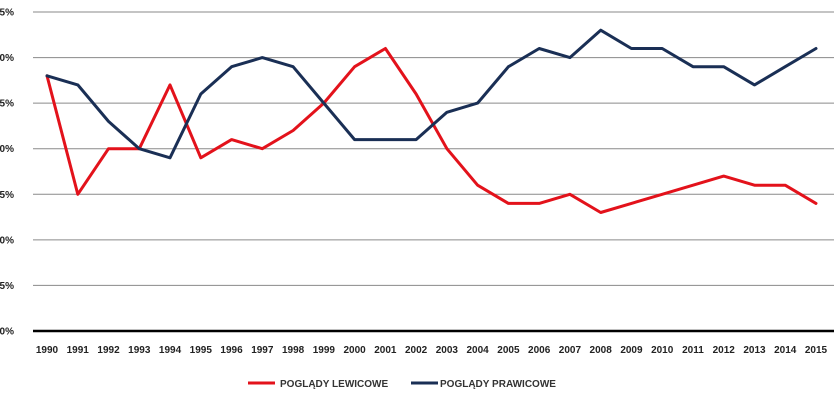  I want to click on y-tick-label: 35%, so click(7, 13).